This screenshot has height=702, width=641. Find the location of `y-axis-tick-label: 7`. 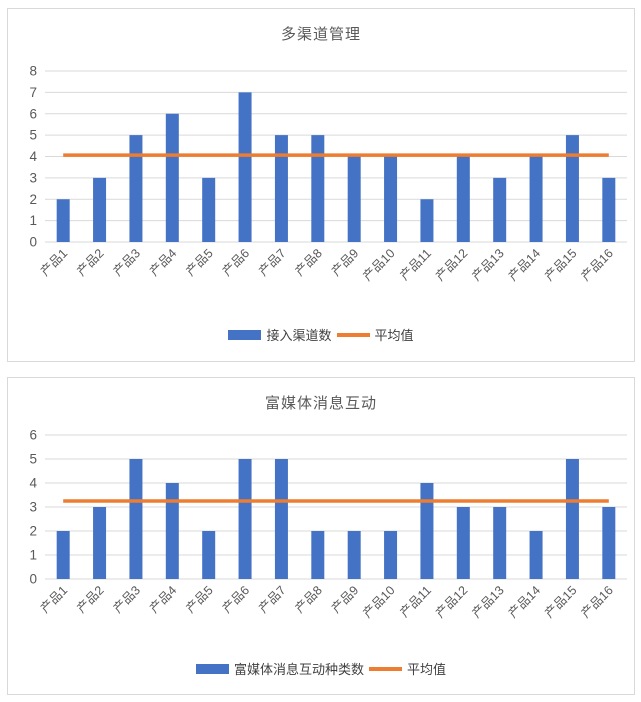

y-axis-tick-label: 7 is located at coordinates (33, 92).